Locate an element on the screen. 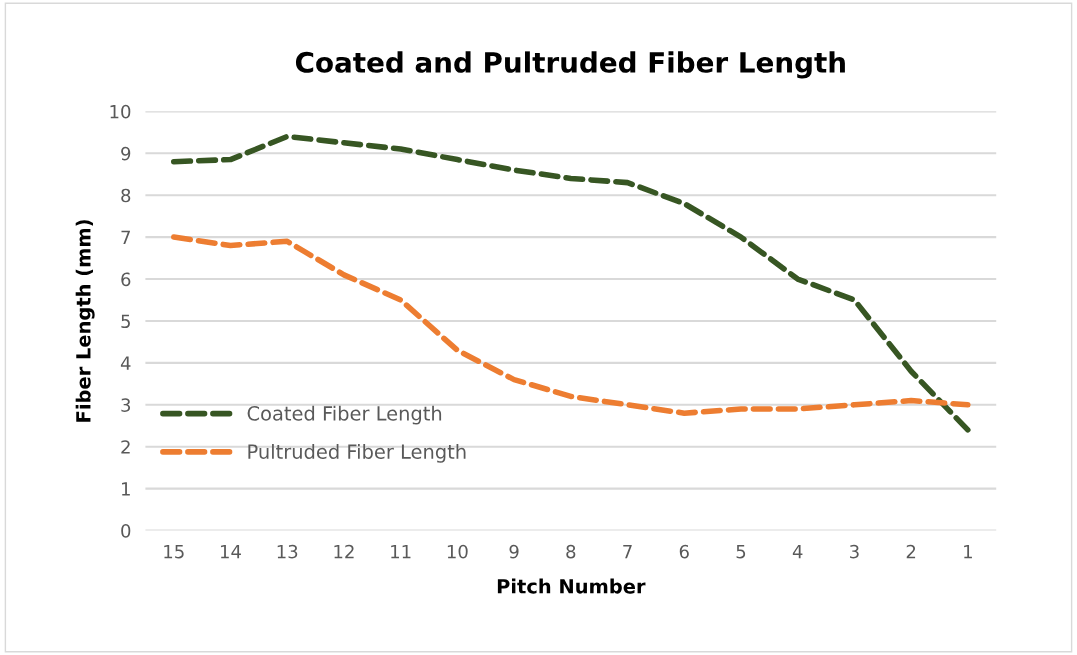 This screenshot has width=1077, height=655. y-tick-label: 7 is located at coordinates (125, 237).